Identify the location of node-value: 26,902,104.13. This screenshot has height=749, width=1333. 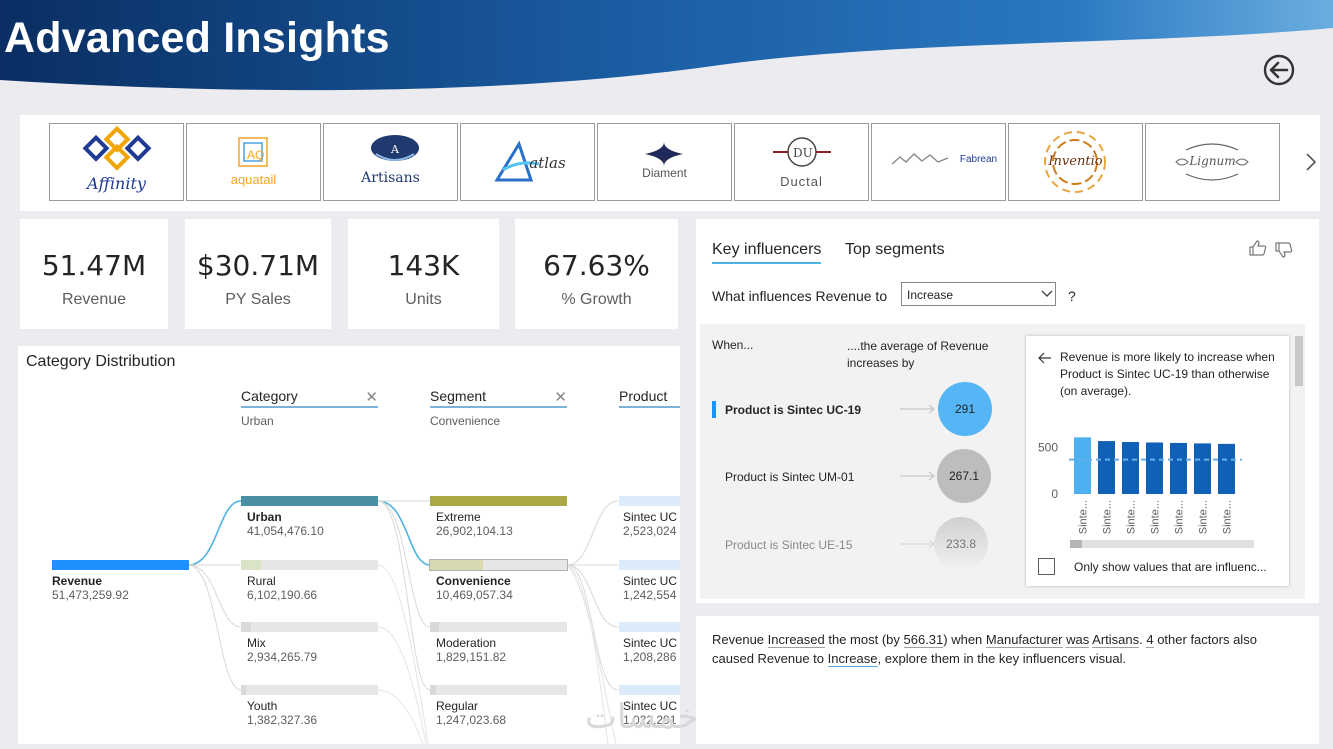
(474, 531).